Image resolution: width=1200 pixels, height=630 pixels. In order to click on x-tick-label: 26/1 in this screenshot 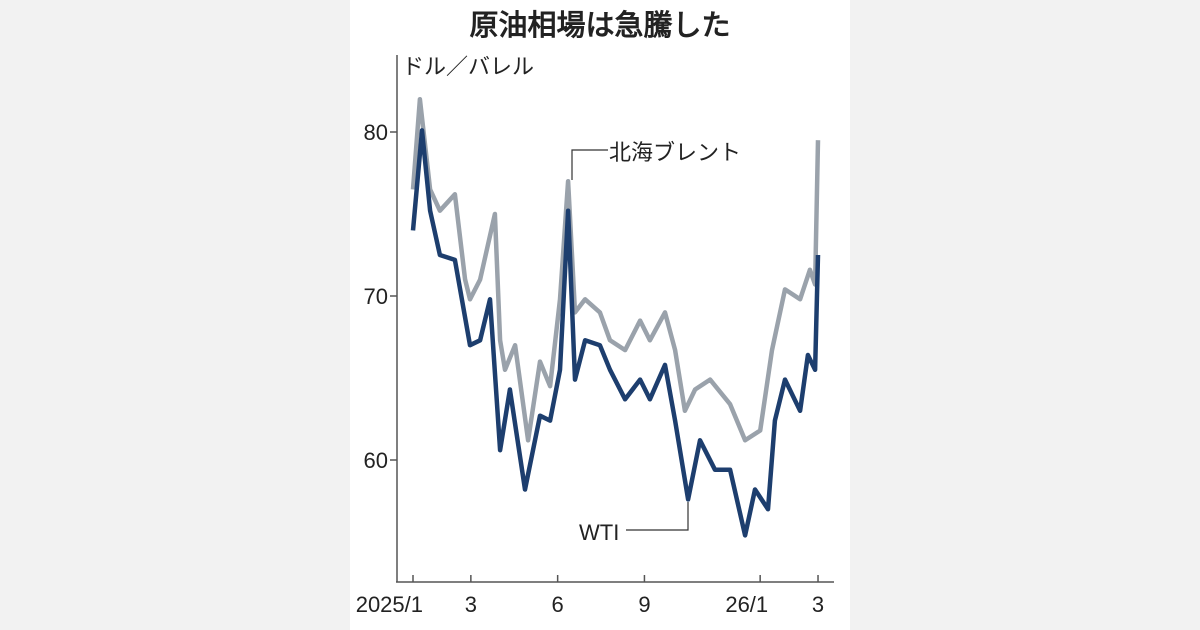, I will do `click(746, 604)`.